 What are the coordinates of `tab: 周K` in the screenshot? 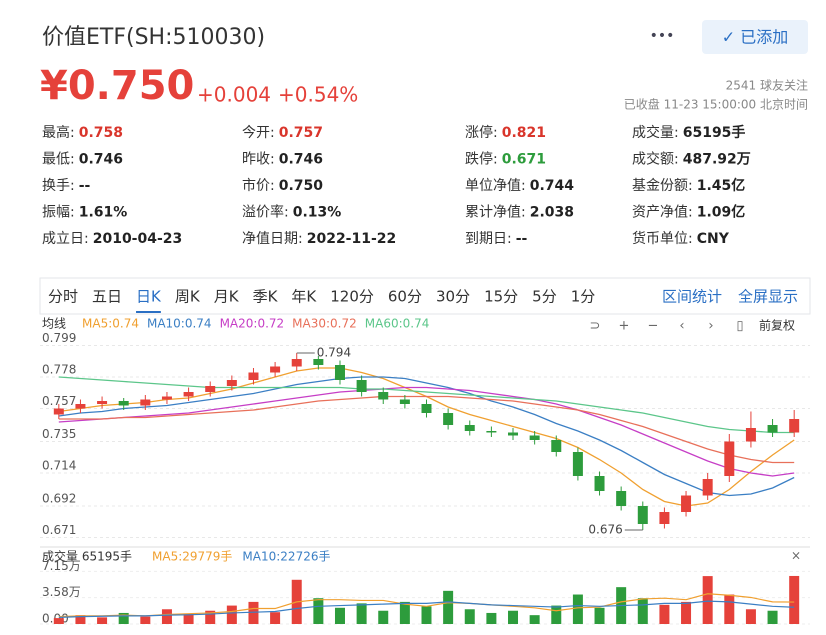 It's located at (188, 297).